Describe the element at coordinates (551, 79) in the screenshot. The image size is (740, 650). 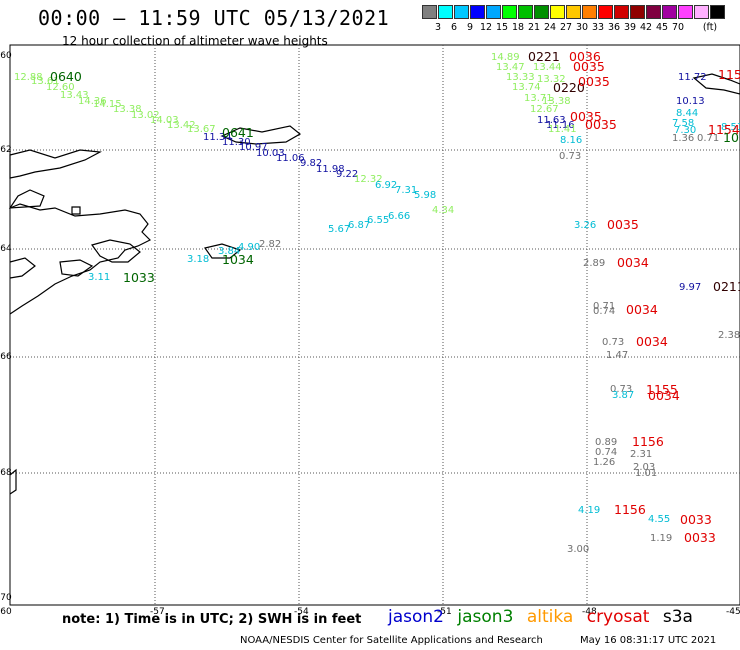
I see `wave-height-label: 13.32` at that location.